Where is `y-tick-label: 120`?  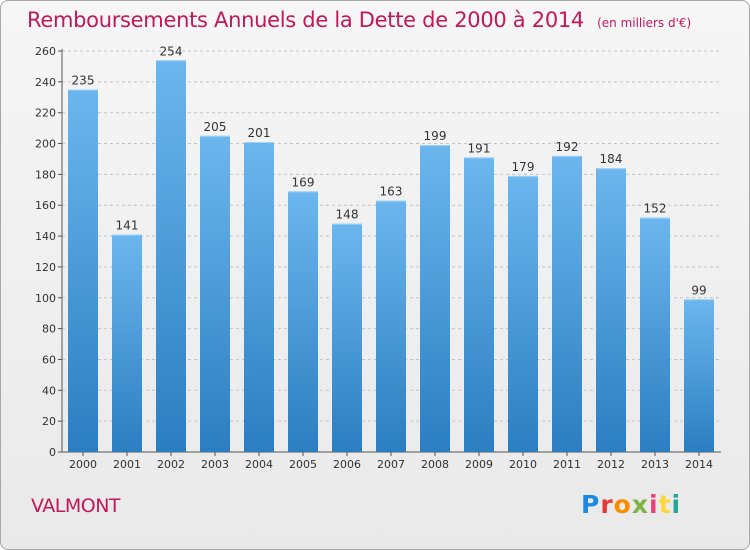
y-tick-label: 120 is located at coordinates (45, 267).